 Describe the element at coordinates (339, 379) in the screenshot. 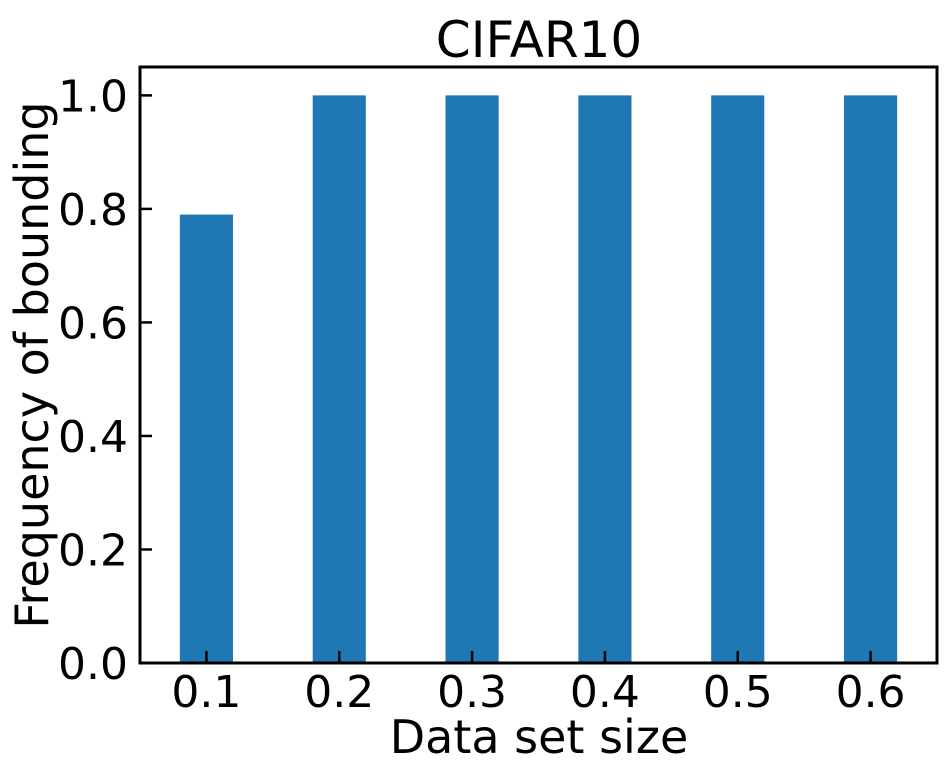

I see `bar-0.2` at that location.